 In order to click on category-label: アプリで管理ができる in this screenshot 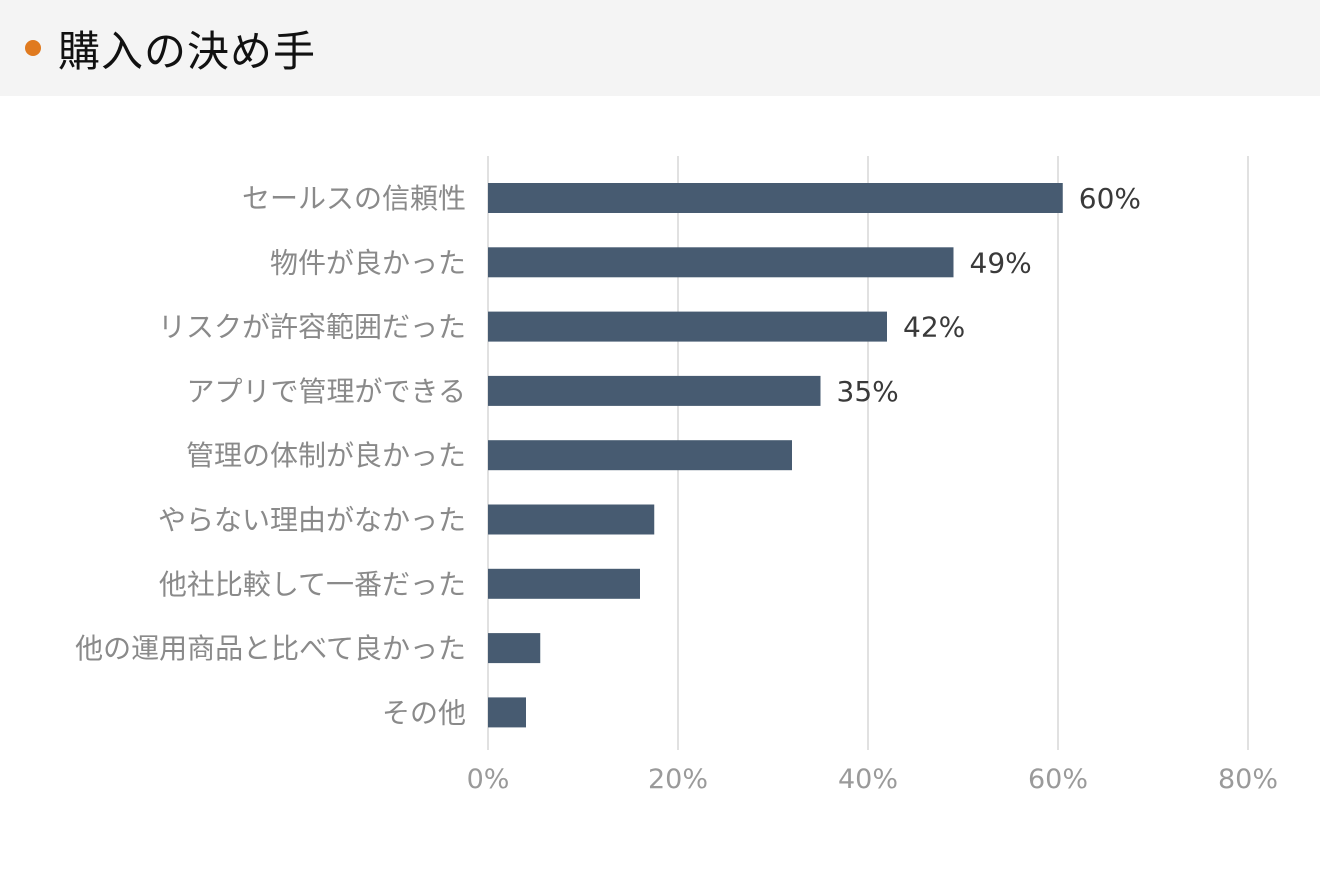, I will do `click(326, 391)`.